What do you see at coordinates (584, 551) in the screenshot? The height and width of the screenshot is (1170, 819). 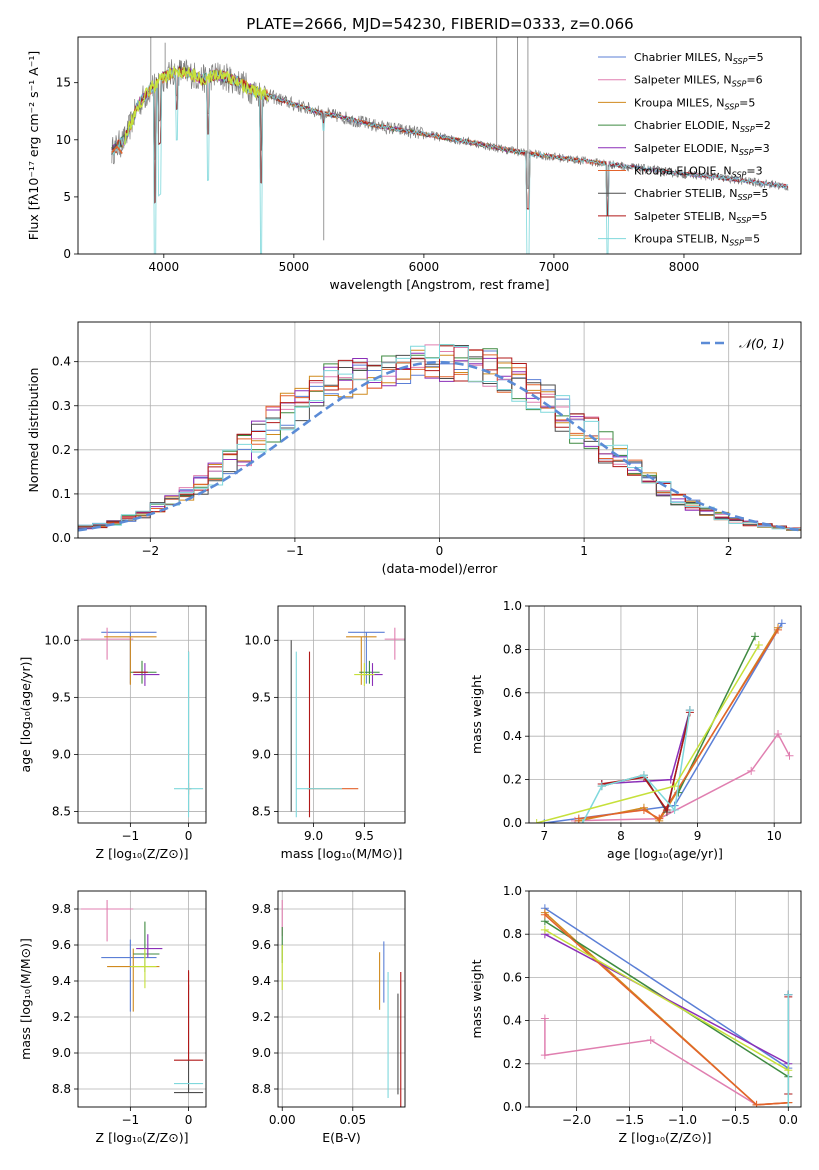 I see `x-tick-label: 1` at bounding box center [584, 551].